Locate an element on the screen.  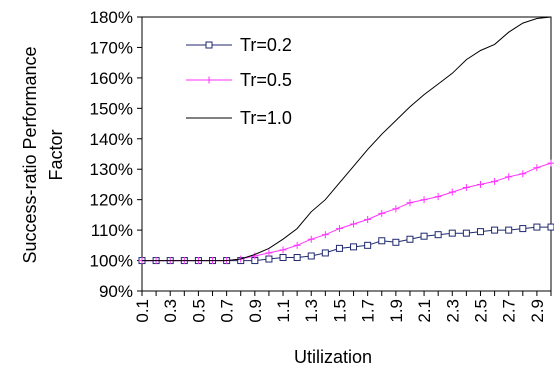
y-tick-label: 90% is located at coordinates (116, 291).